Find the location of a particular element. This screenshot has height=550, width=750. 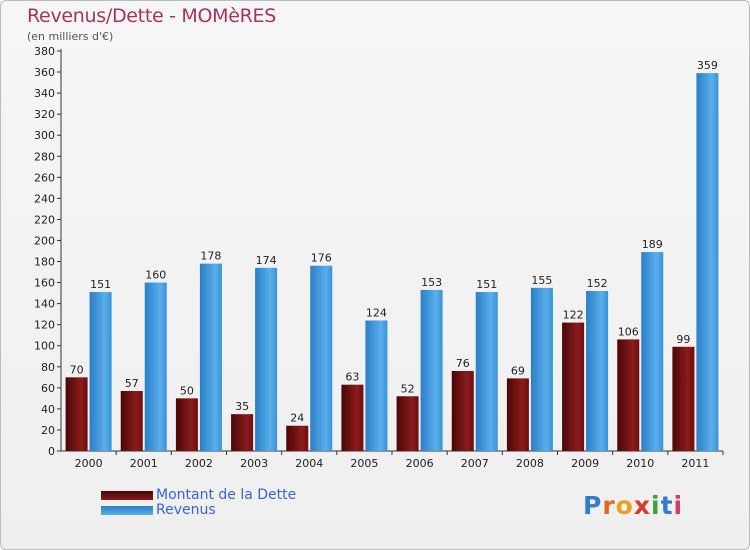

x-tick-label: 2001 is located at coordinates (144, 463).